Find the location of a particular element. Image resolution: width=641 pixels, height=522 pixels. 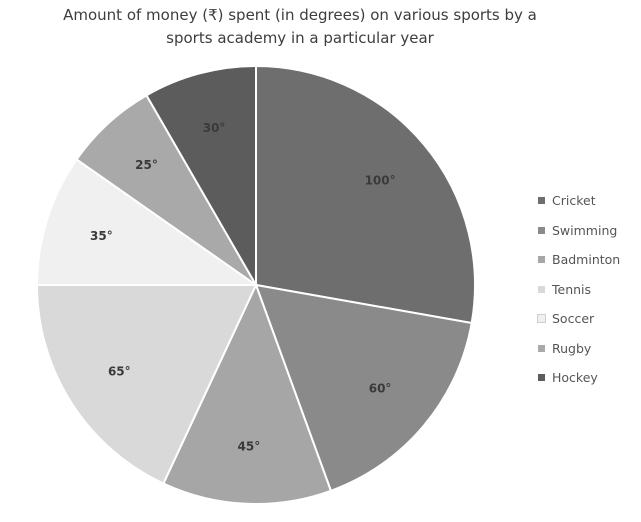

legend-label: Badminton is located at coordinates (586, 260).